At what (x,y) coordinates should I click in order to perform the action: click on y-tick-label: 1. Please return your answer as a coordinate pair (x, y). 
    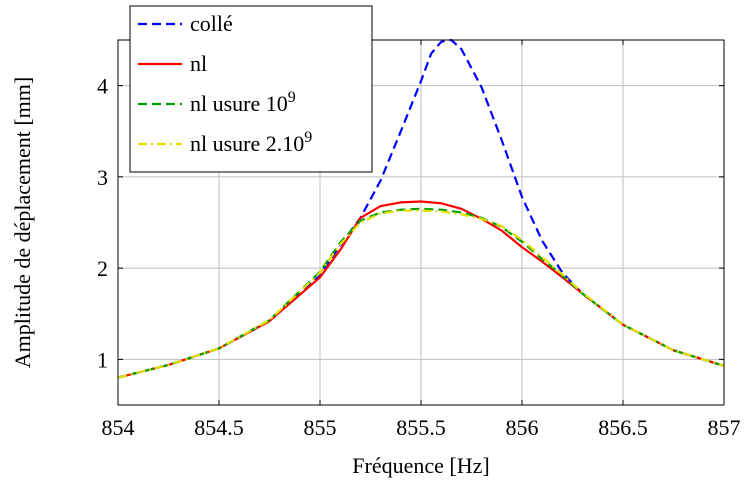
    Looking at the image, I should click on (102, 359).